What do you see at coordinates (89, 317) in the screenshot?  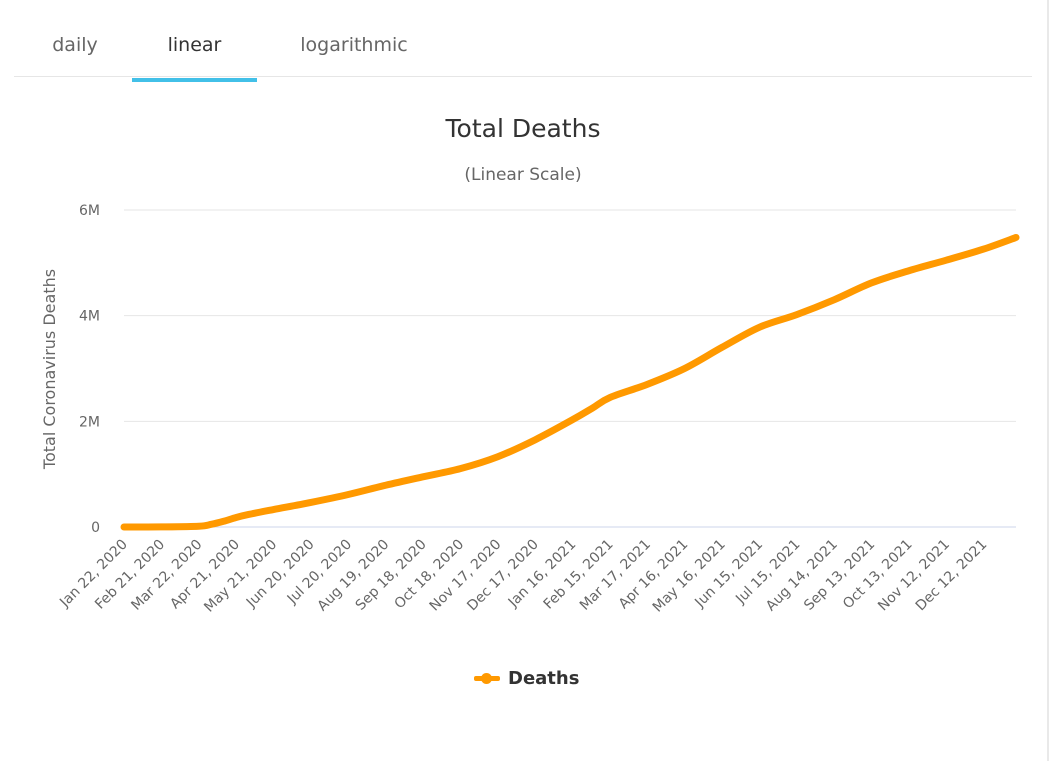 I see `y-tick-label: 4M` at bounding box center [89, 317].